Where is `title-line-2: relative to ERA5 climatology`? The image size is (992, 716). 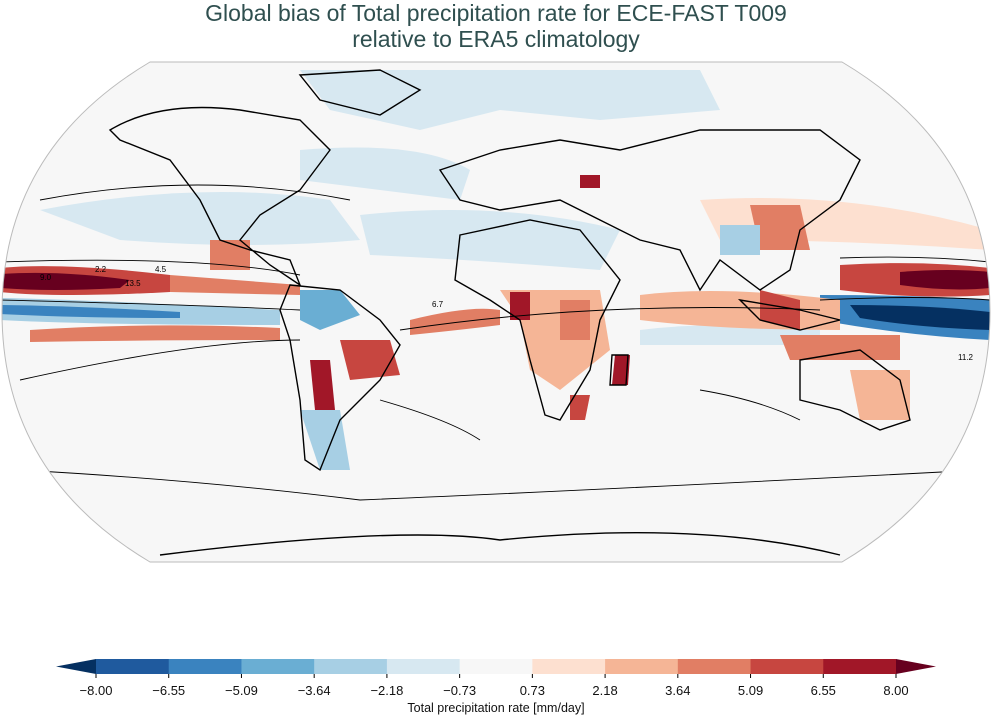 title-line-2: relative to ERA5 climatology is located at coordinates (496, 39).